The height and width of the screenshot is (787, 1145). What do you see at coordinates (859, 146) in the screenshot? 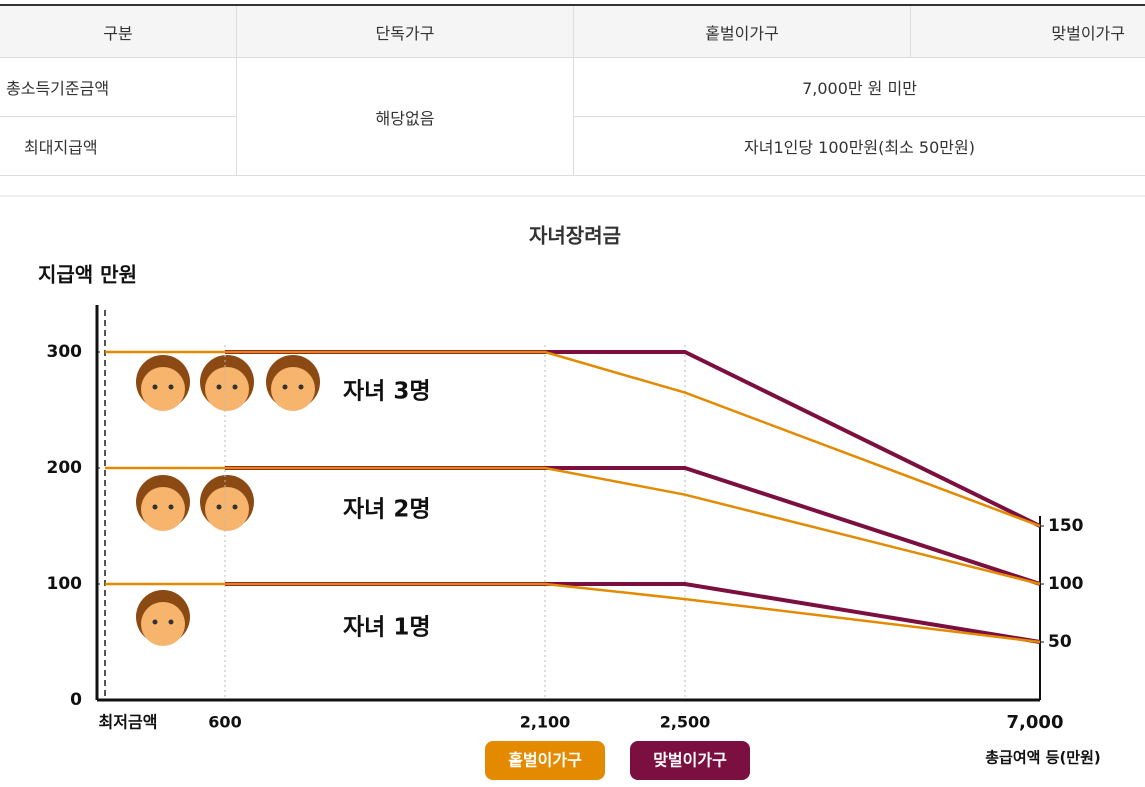
I see `table-cell: 자녀1인당 100만원(최소 50만원)` at bounding box center [859, 146].